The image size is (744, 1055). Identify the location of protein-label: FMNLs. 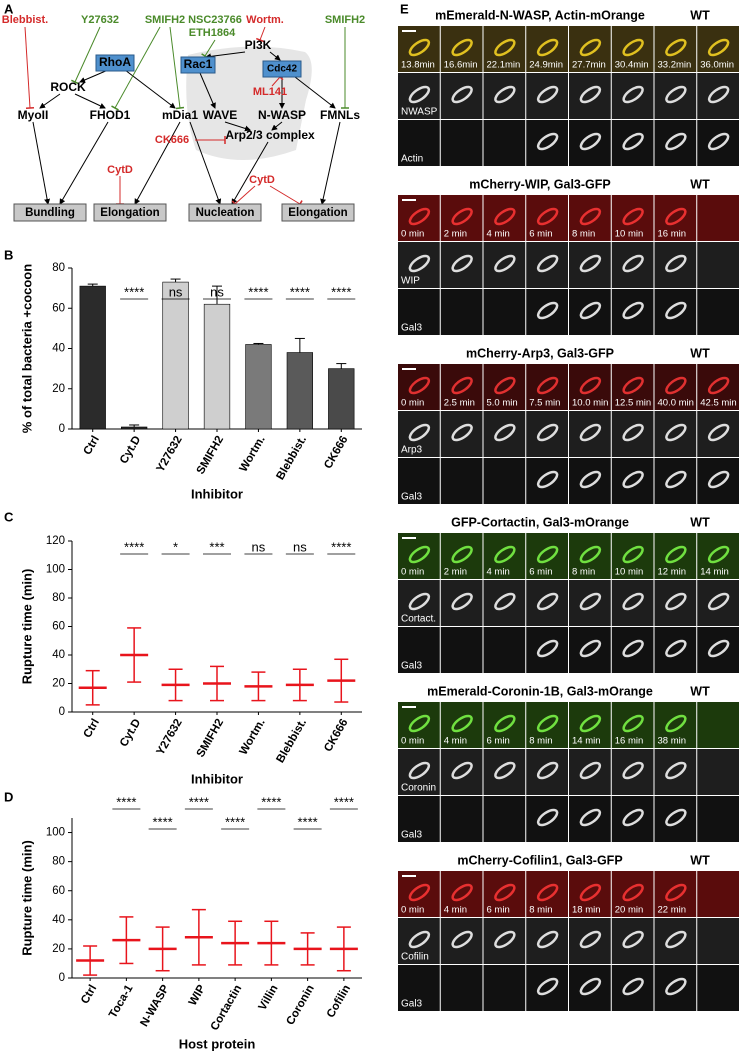
(340, 115).